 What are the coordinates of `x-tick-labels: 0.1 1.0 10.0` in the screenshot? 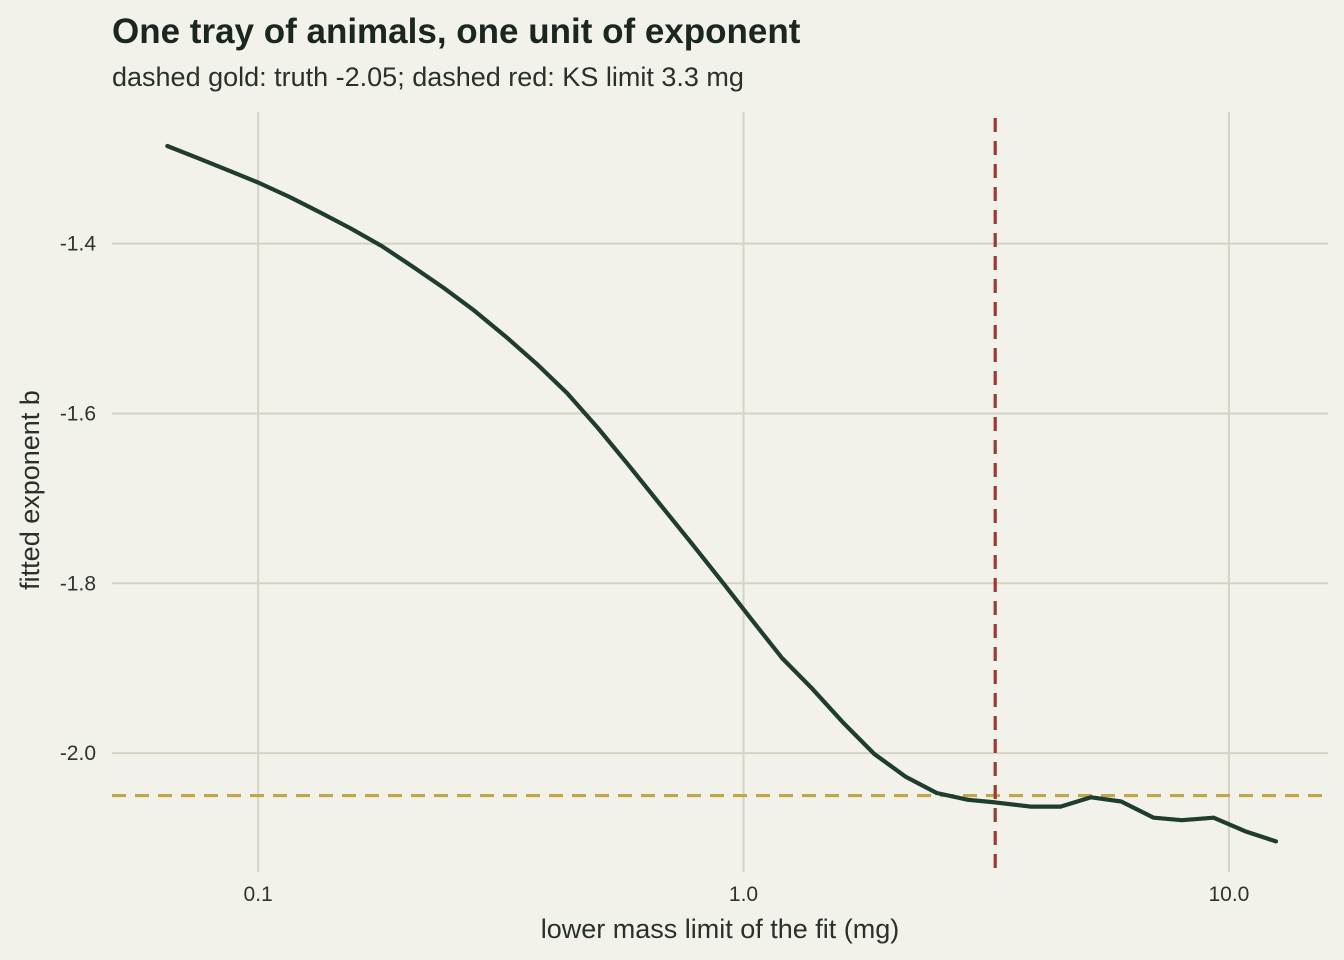 It's located at (747, 894).